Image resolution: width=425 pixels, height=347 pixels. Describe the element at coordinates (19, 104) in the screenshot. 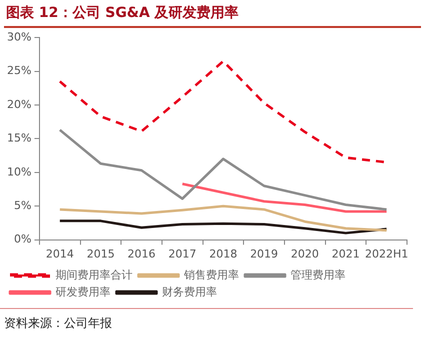

I see `y-tick-label: 20%` at that location.